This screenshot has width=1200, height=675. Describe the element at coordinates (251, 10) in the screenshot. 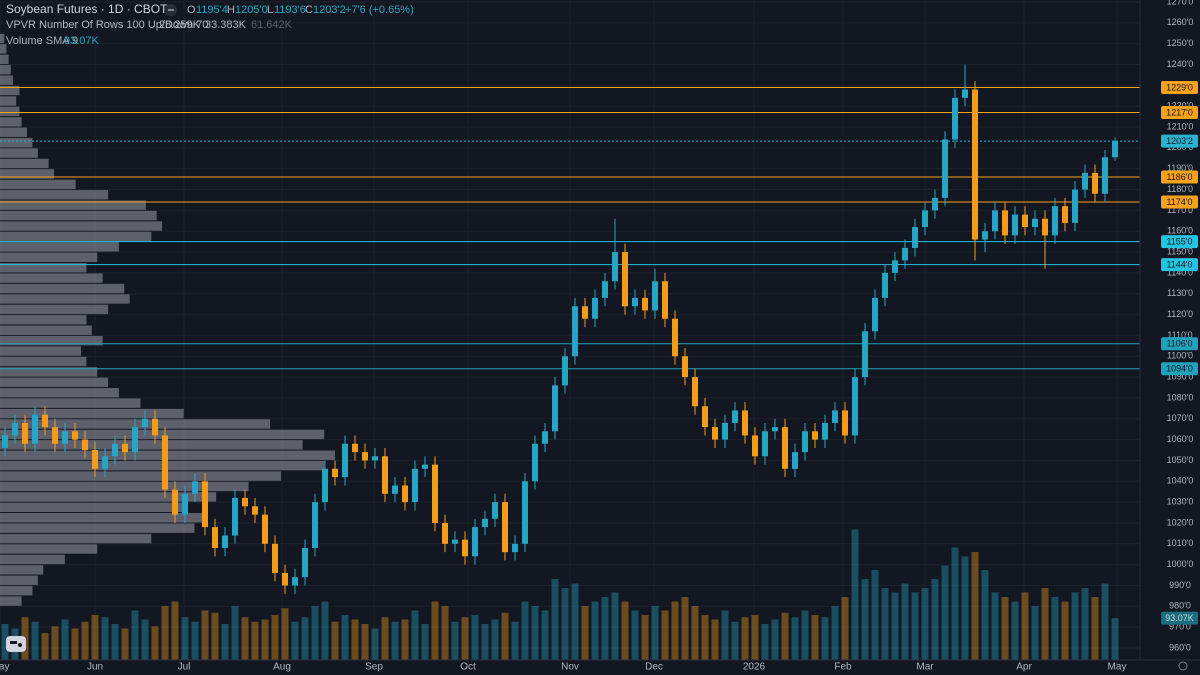

I see `ohlc-value: 1205'0` at that location.